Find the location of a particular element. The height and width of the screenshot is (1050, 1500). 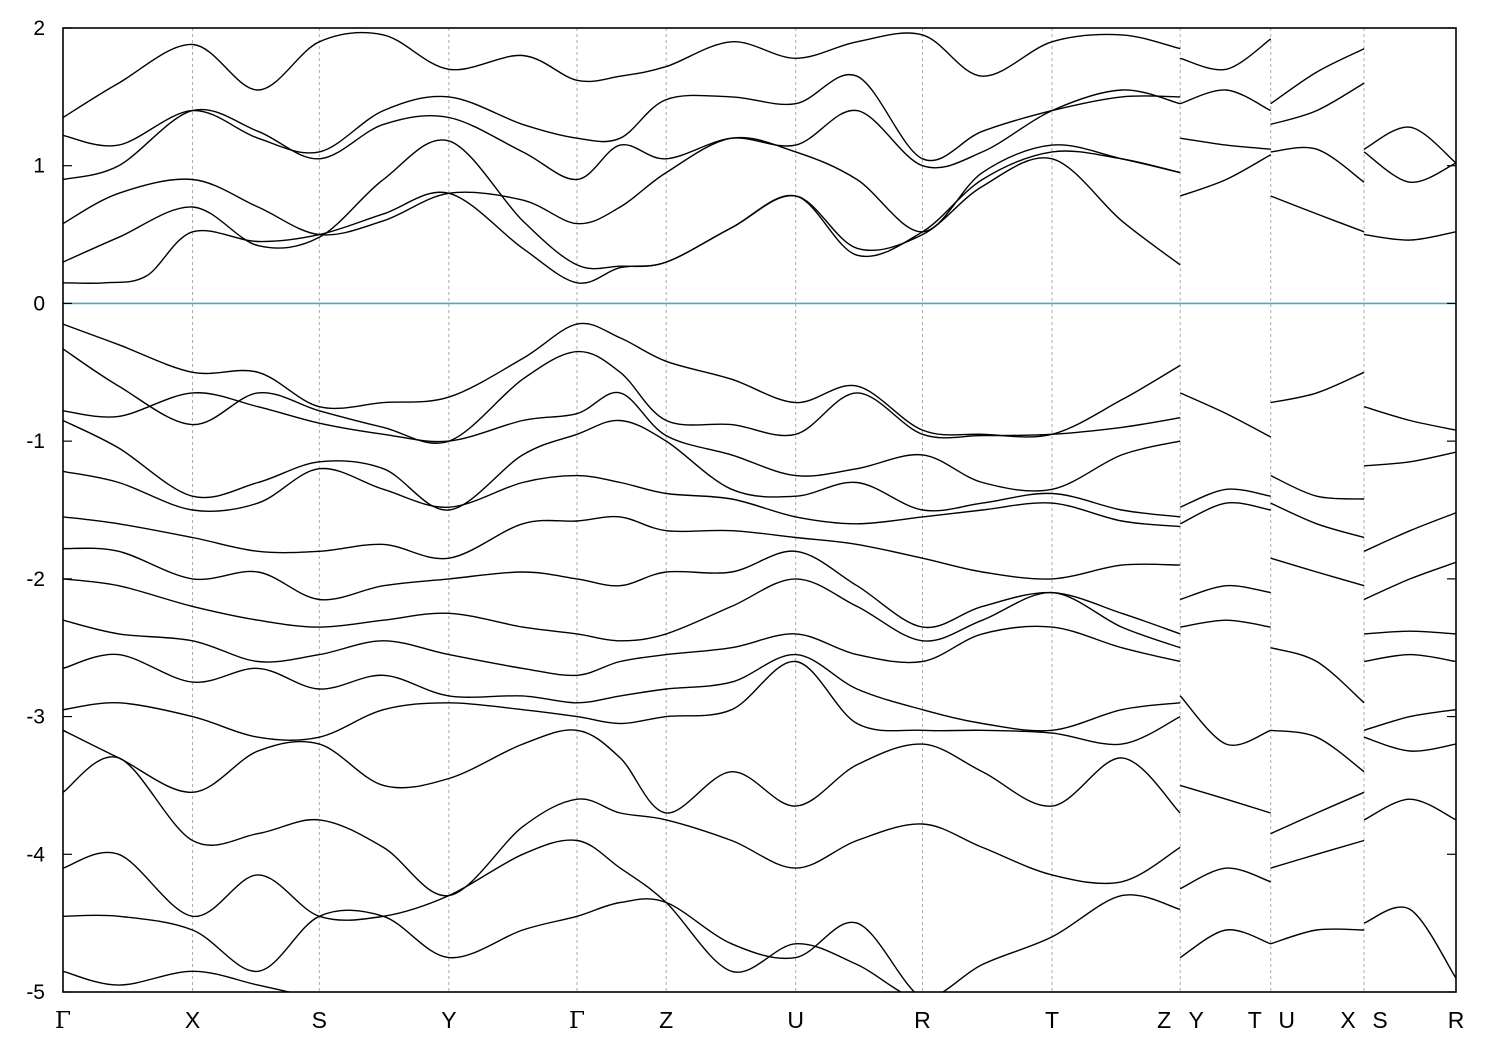

y-tick-label: 2 is located at coordinates (39, 28).